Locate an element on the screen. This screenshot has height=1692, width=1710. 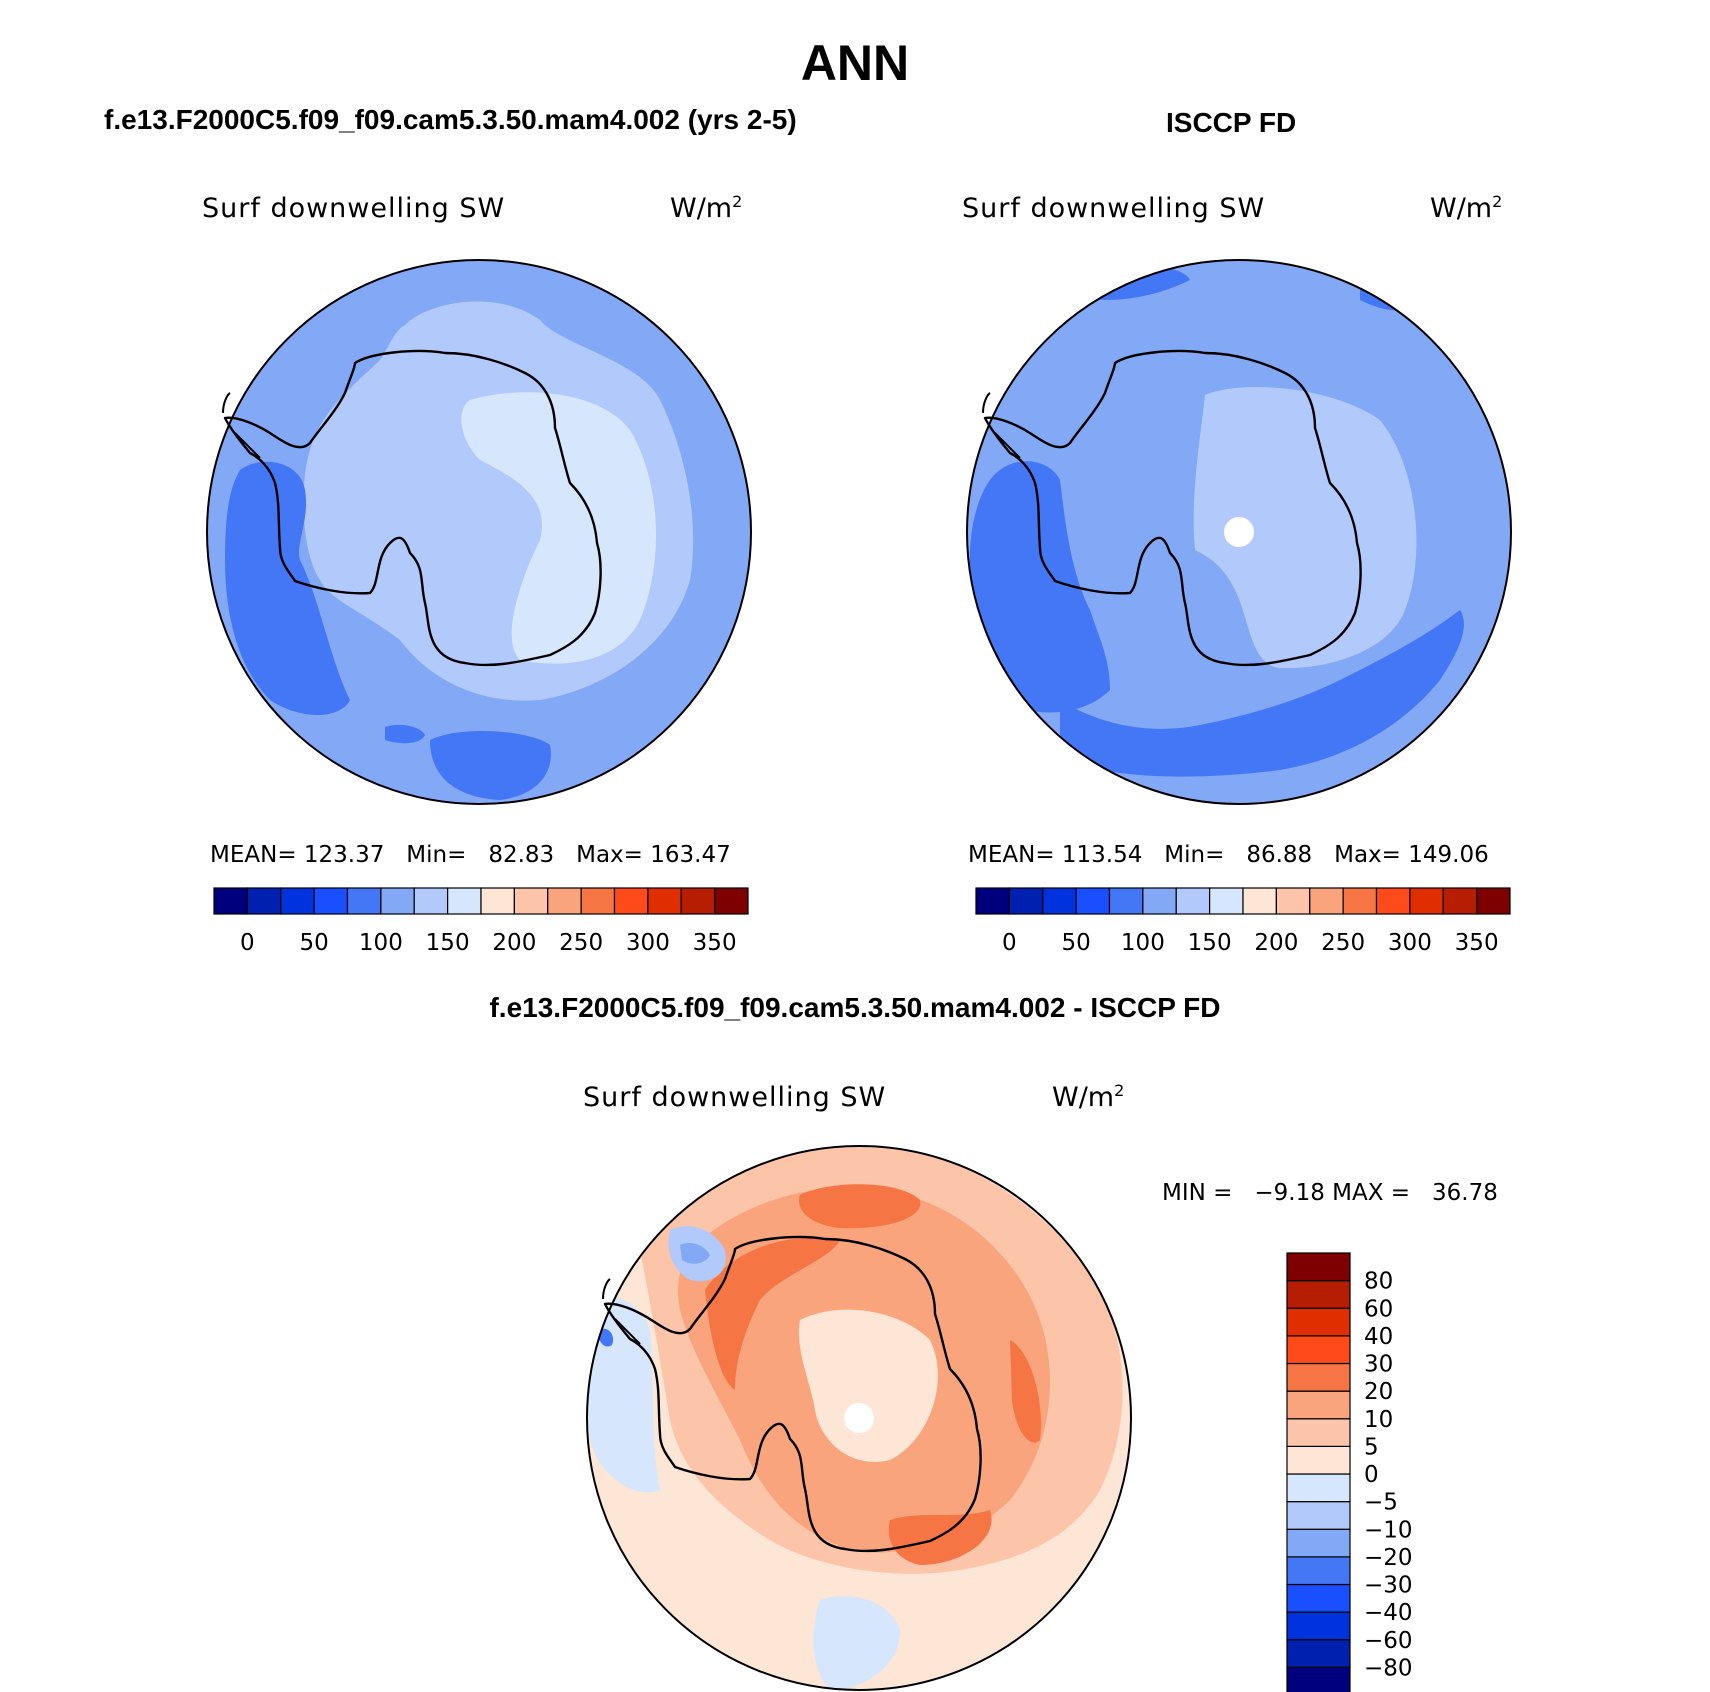
model-map-boundary is located at coordinates (479, 532).